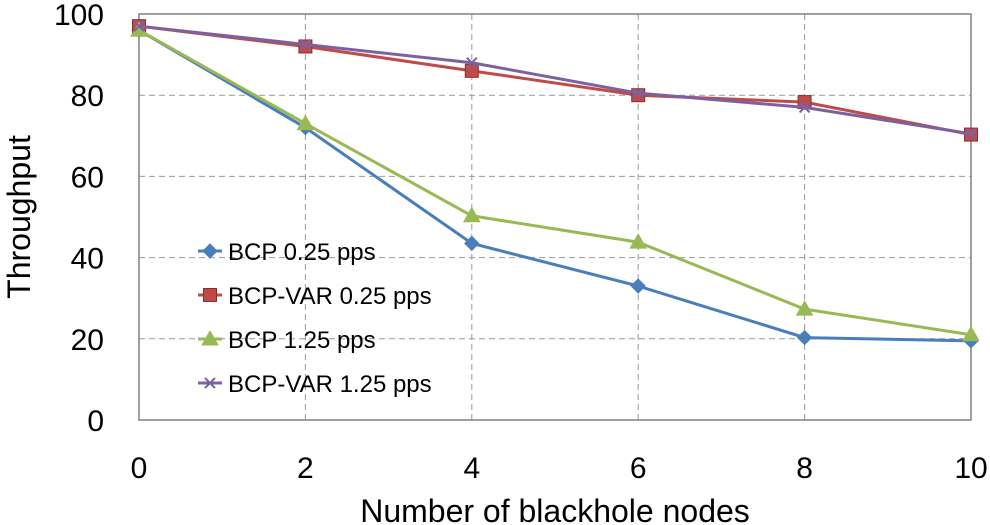 The image size is (990, 525). Describe the element at coordinates (87, 96) in the screenshot. I see `y-tick-label: 80` at that location.